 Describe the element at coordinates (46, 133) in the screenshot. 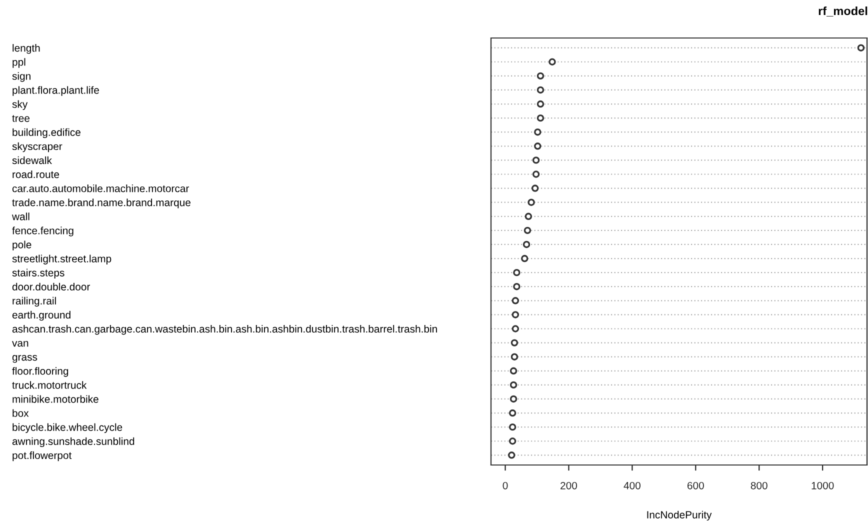

I see `y-tick-label: building.edifice` at that location.